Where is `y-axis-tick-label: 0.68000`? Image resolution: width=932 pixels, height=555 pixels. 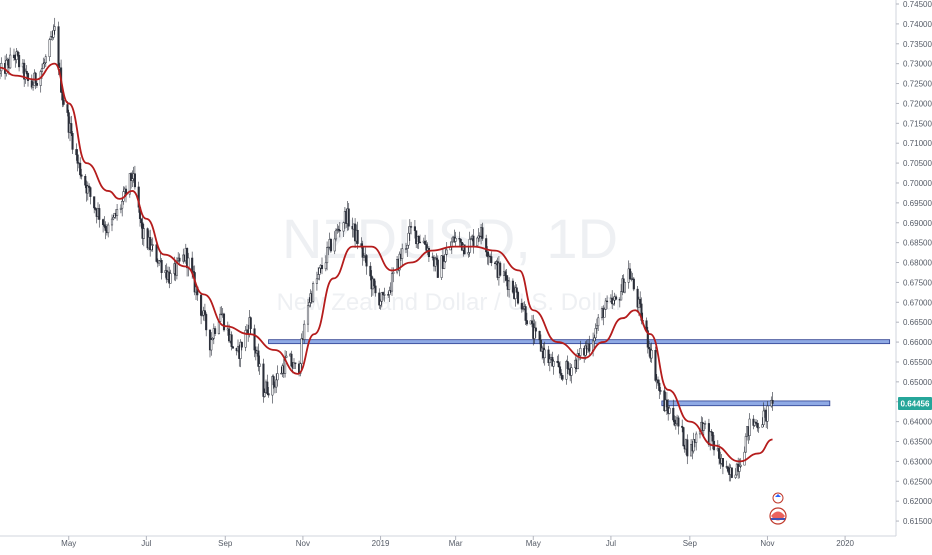
y-axis-tick-label: 0.68000 is located at coordinates (917, 263).